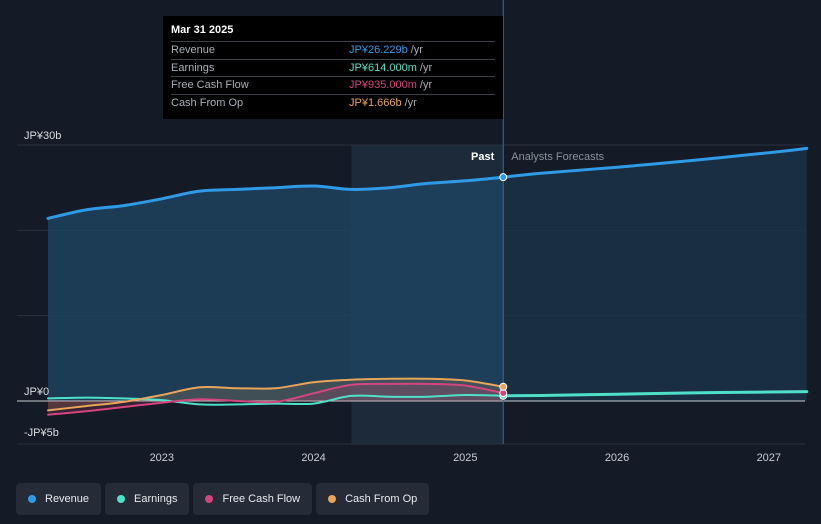  What do you see at coordinates (375, 102) in the screenshot?
I see `tooltip-value: JP¥1.666b` at bounding box center [375, 102].